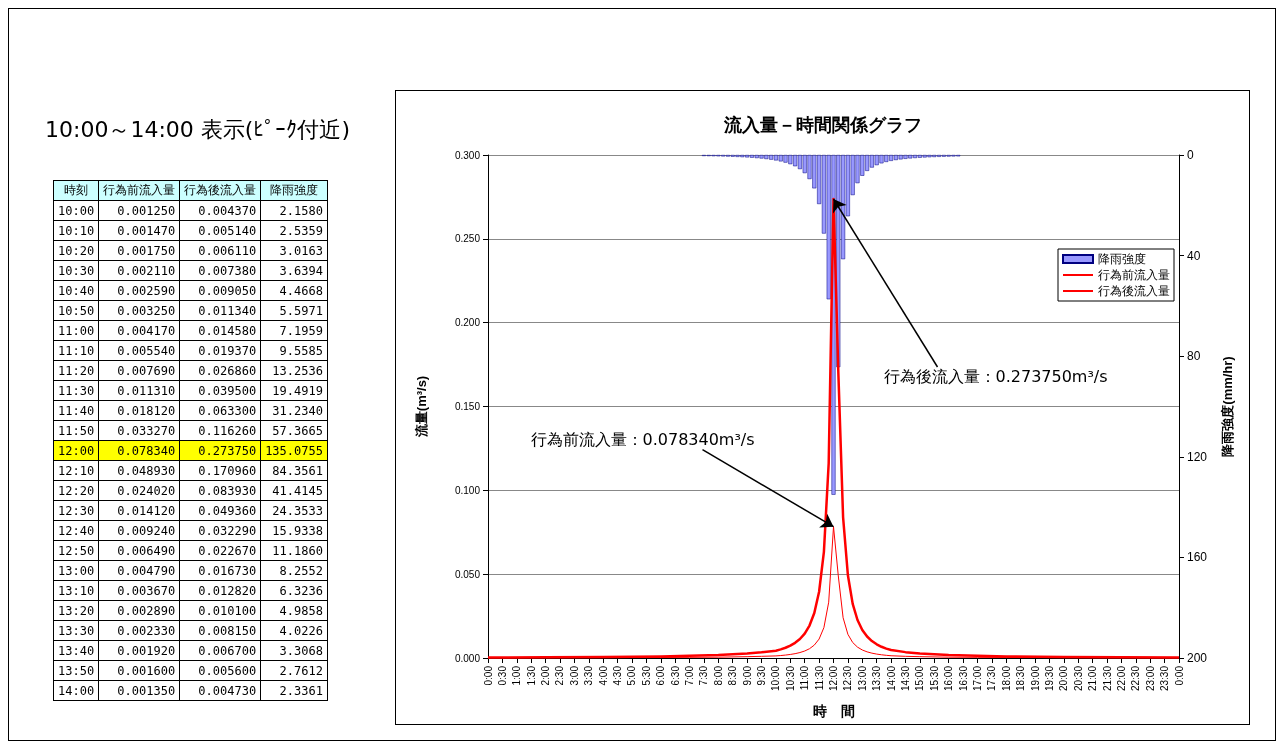  Describe the element at coordinates (76, 510) in the screenshot. I see `y-tick-label: 12:30` at that location.